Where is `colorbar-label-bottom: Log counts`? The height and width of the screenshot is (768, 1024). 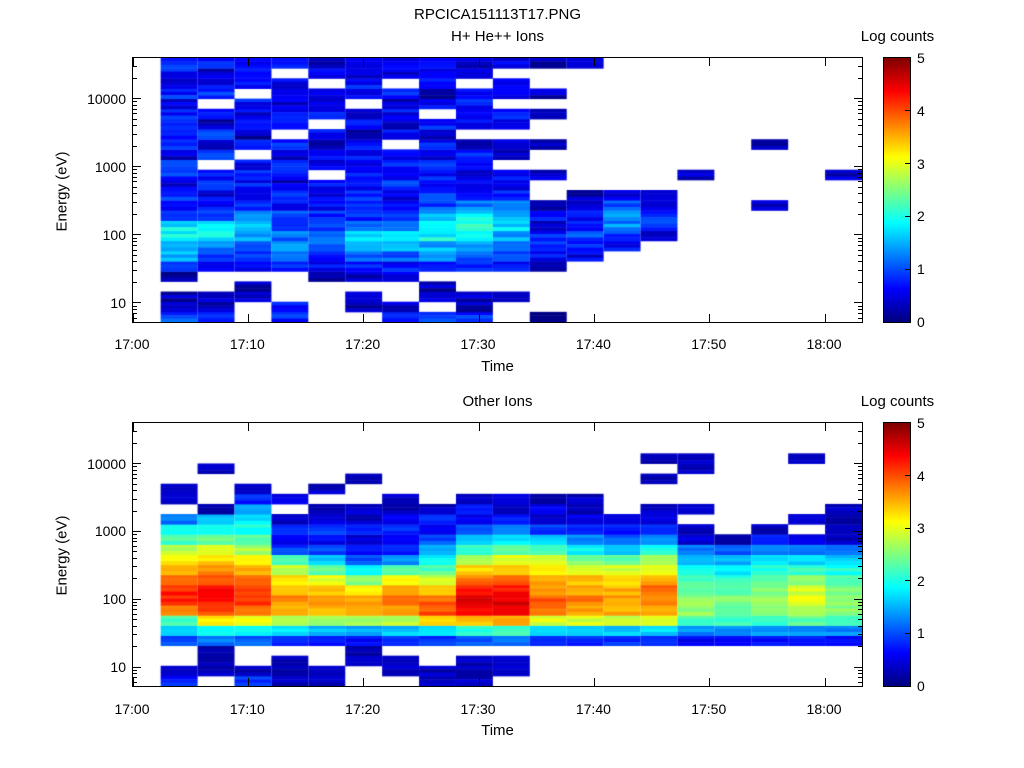 colorbar-label-bottom: Log counts is located at coordinates (897, 401).